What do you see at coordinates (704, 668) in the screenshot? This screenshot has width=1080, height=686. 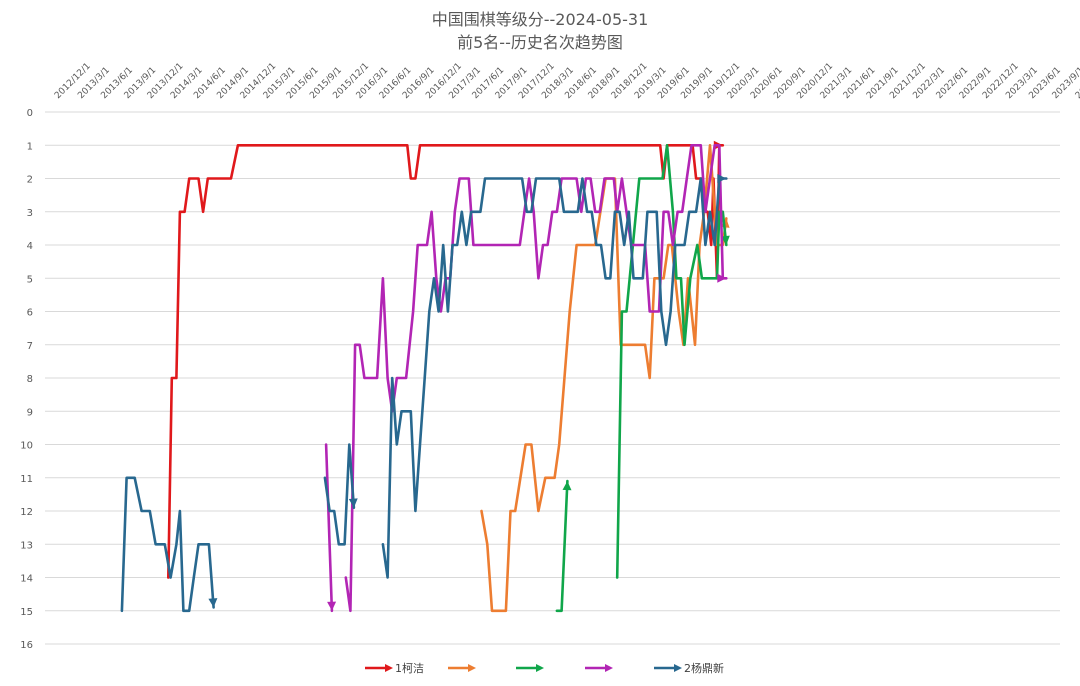 I see `legend-label: 2杨鼎新` at bounding box center [704, 668].